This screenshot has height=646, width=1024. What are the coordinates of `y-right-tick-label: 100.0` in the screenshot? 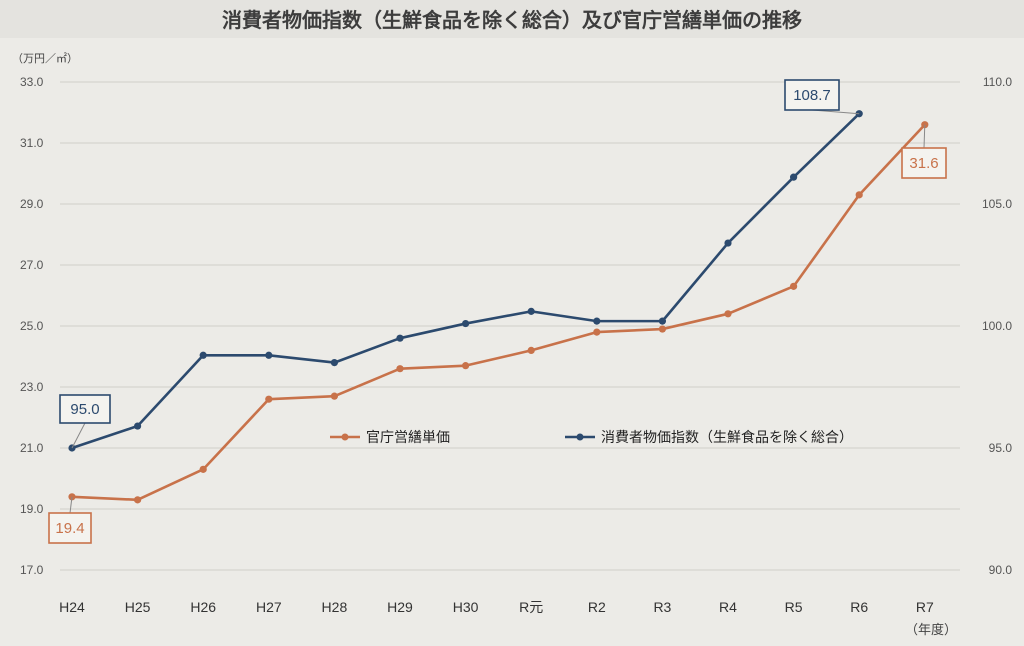 It's located at (997, 326).